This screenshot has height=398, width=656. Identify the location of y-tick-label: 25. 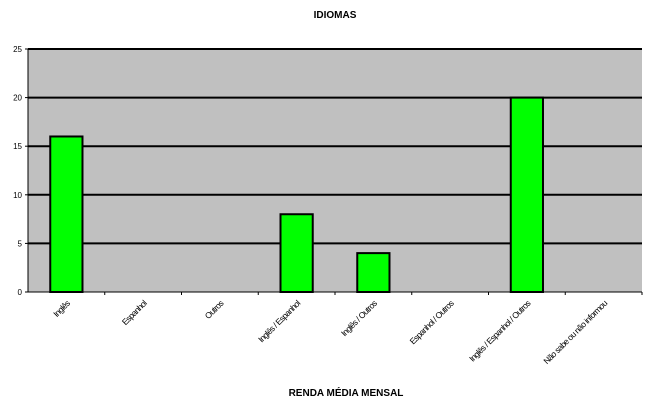
(17, 49).